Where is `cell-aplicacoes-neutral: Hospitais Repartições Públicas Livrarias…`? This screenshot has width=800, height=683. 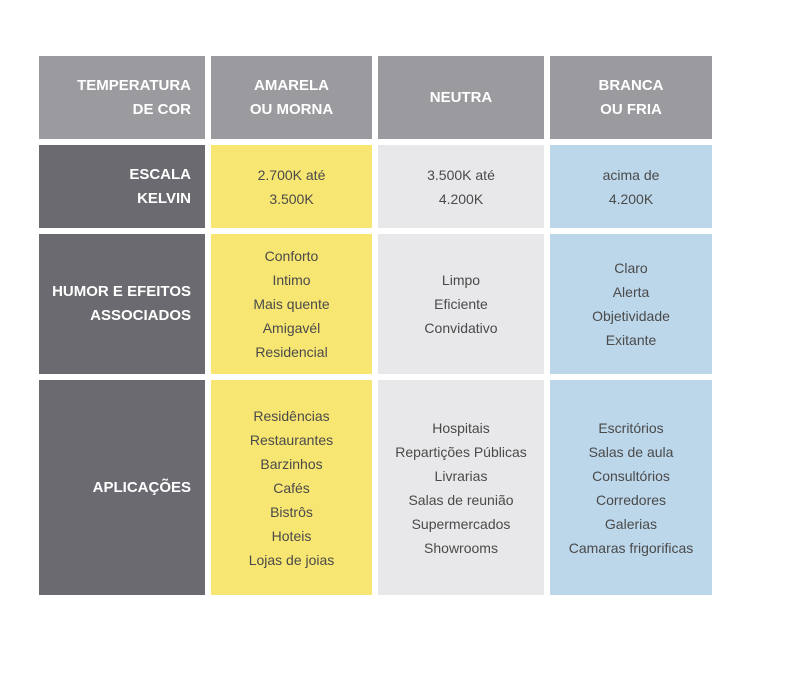 cell-aplicacoes-neutral: Hospitais Repartições Públicas Livrarias… is located at coordinates (461, 487).